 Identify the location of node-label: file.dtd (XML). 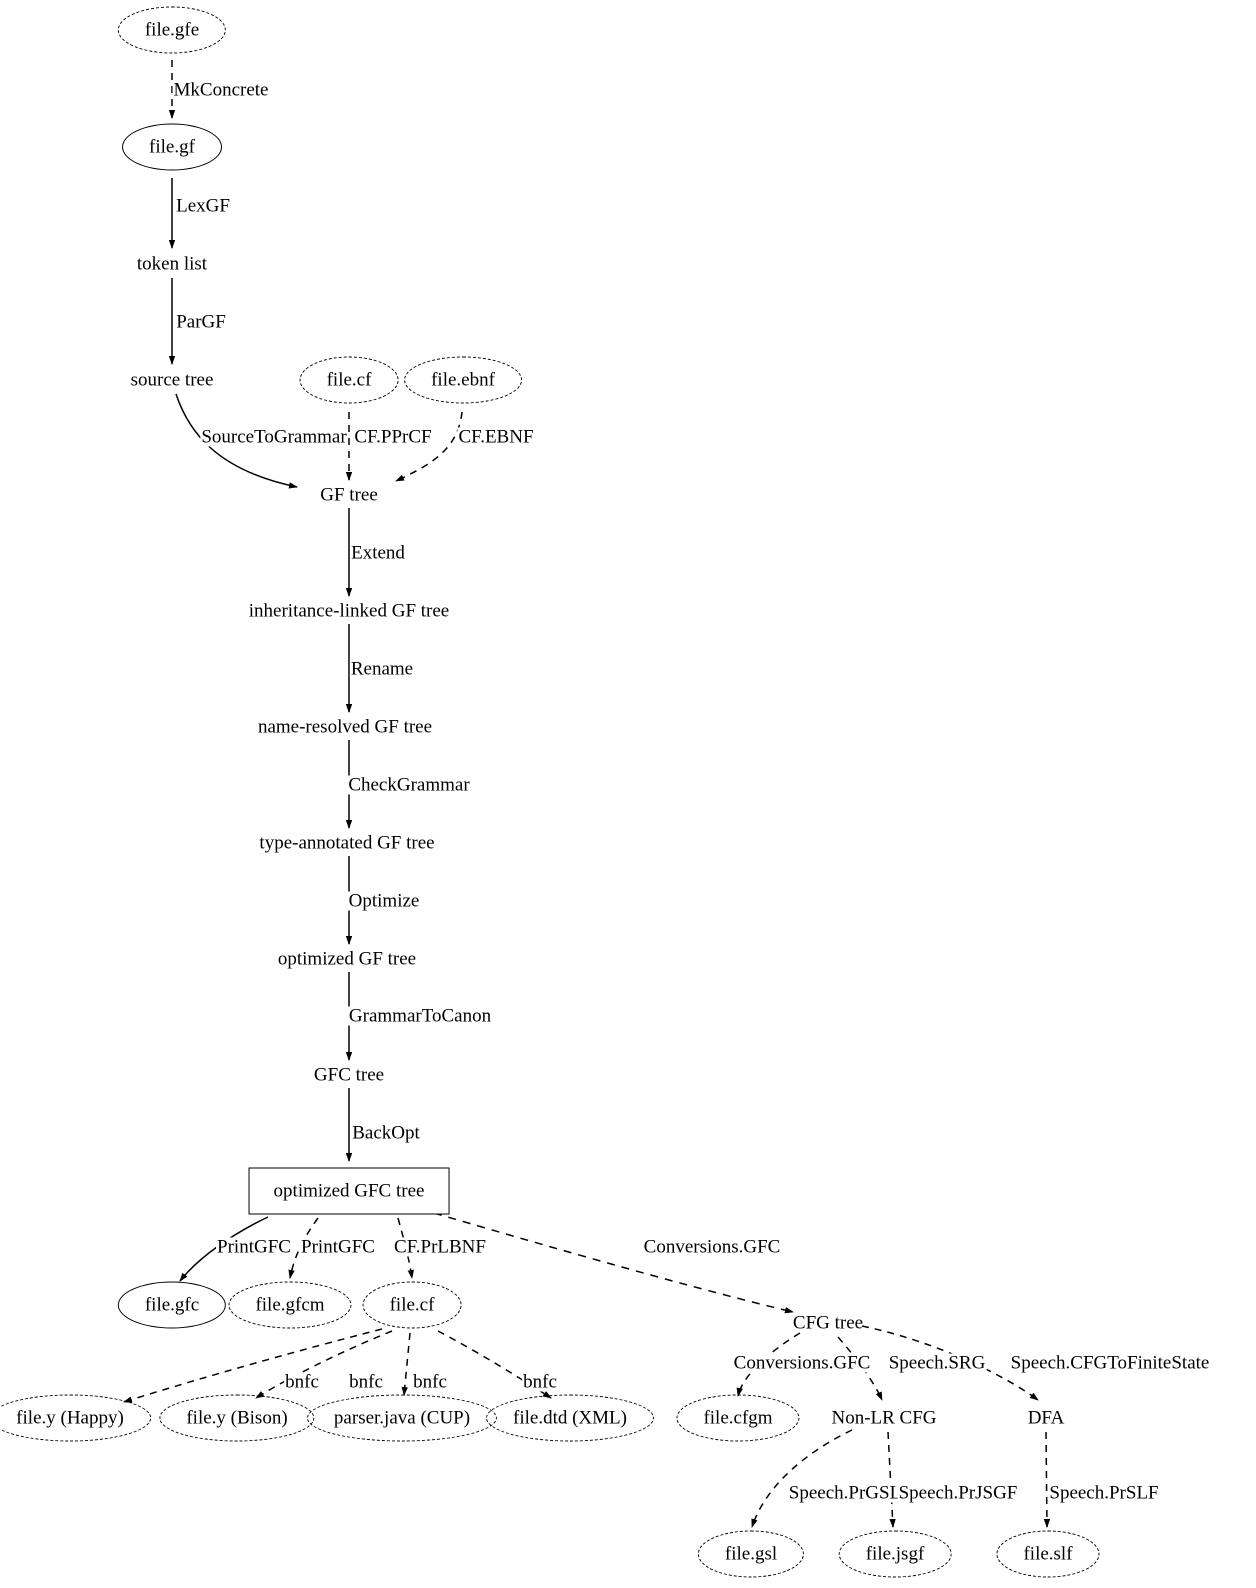
(570, 1418).